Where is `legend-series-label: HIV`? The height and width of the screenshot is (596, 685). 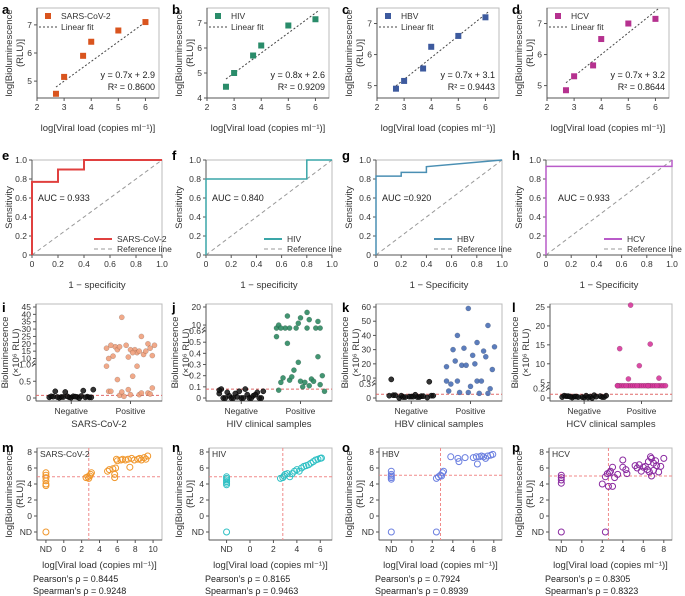 legend-series-label: HIV is located at coordinates (294, 239).